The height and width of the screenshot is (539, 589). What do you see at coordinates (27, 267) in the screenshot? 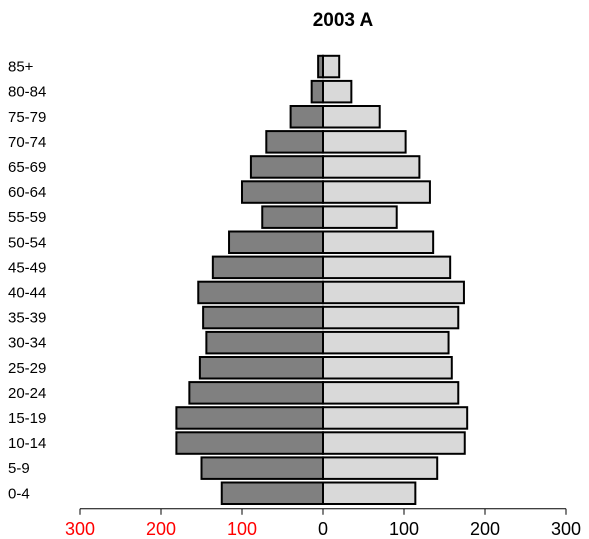
I see `y-tick-label: 45-49` at bounding box center [27, 267].